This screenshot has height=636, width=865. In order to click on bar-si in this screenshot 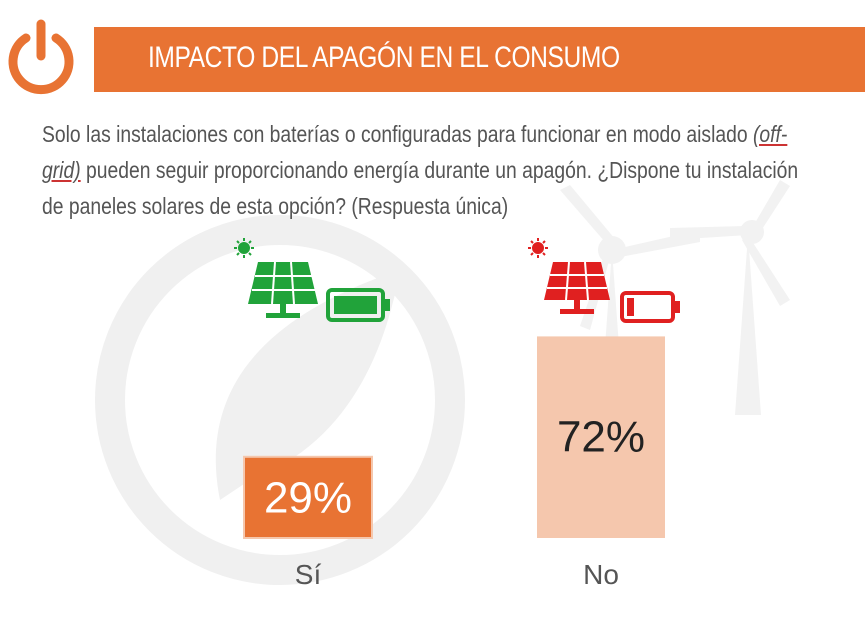, I will do `click(308, 497)`.